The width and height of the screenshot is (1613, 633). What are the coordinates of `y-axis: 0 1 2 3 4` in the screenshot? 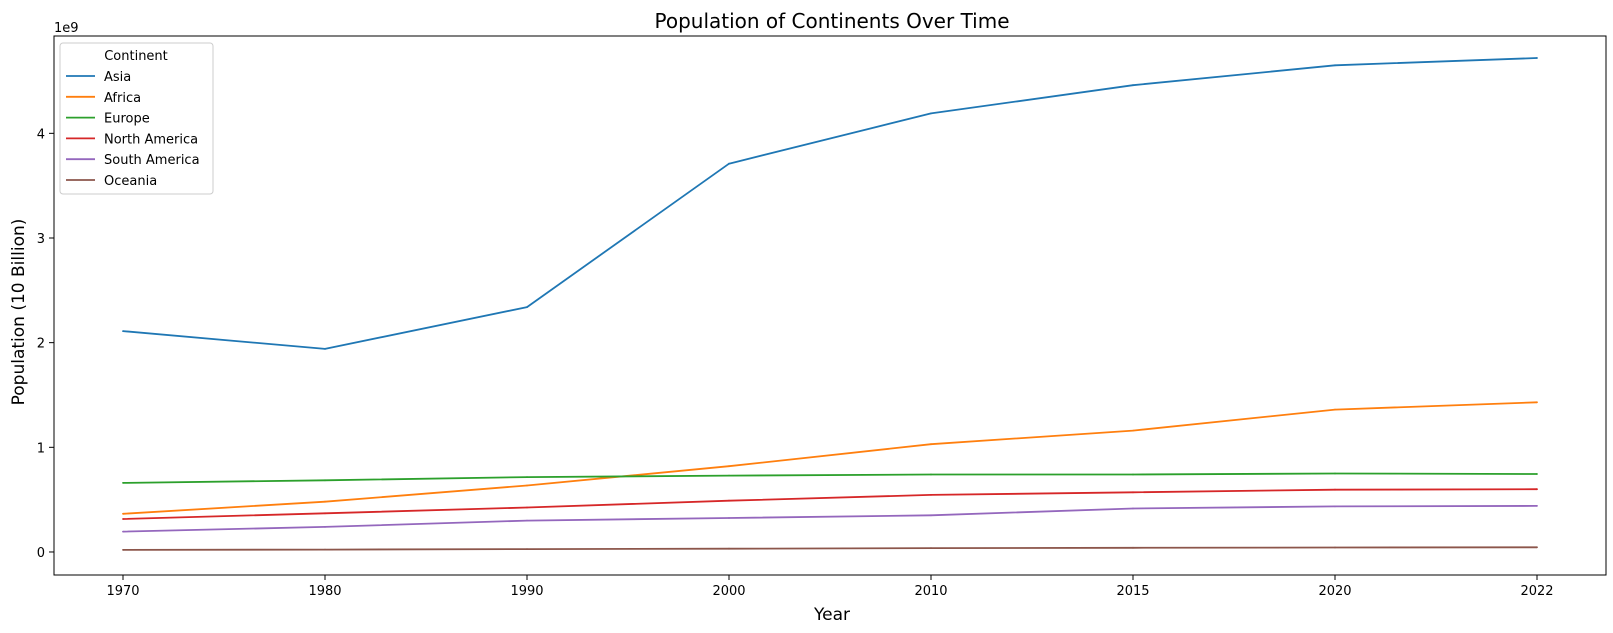 It's located at (45, 344).